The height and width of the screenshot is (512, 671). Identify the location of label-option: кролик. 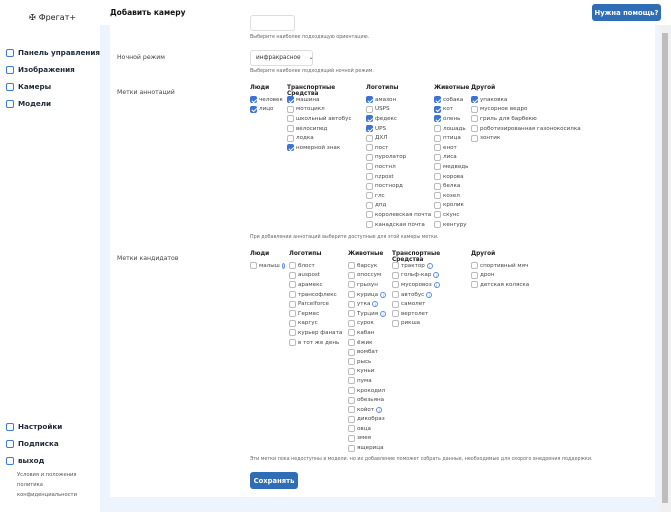
(450, 206).